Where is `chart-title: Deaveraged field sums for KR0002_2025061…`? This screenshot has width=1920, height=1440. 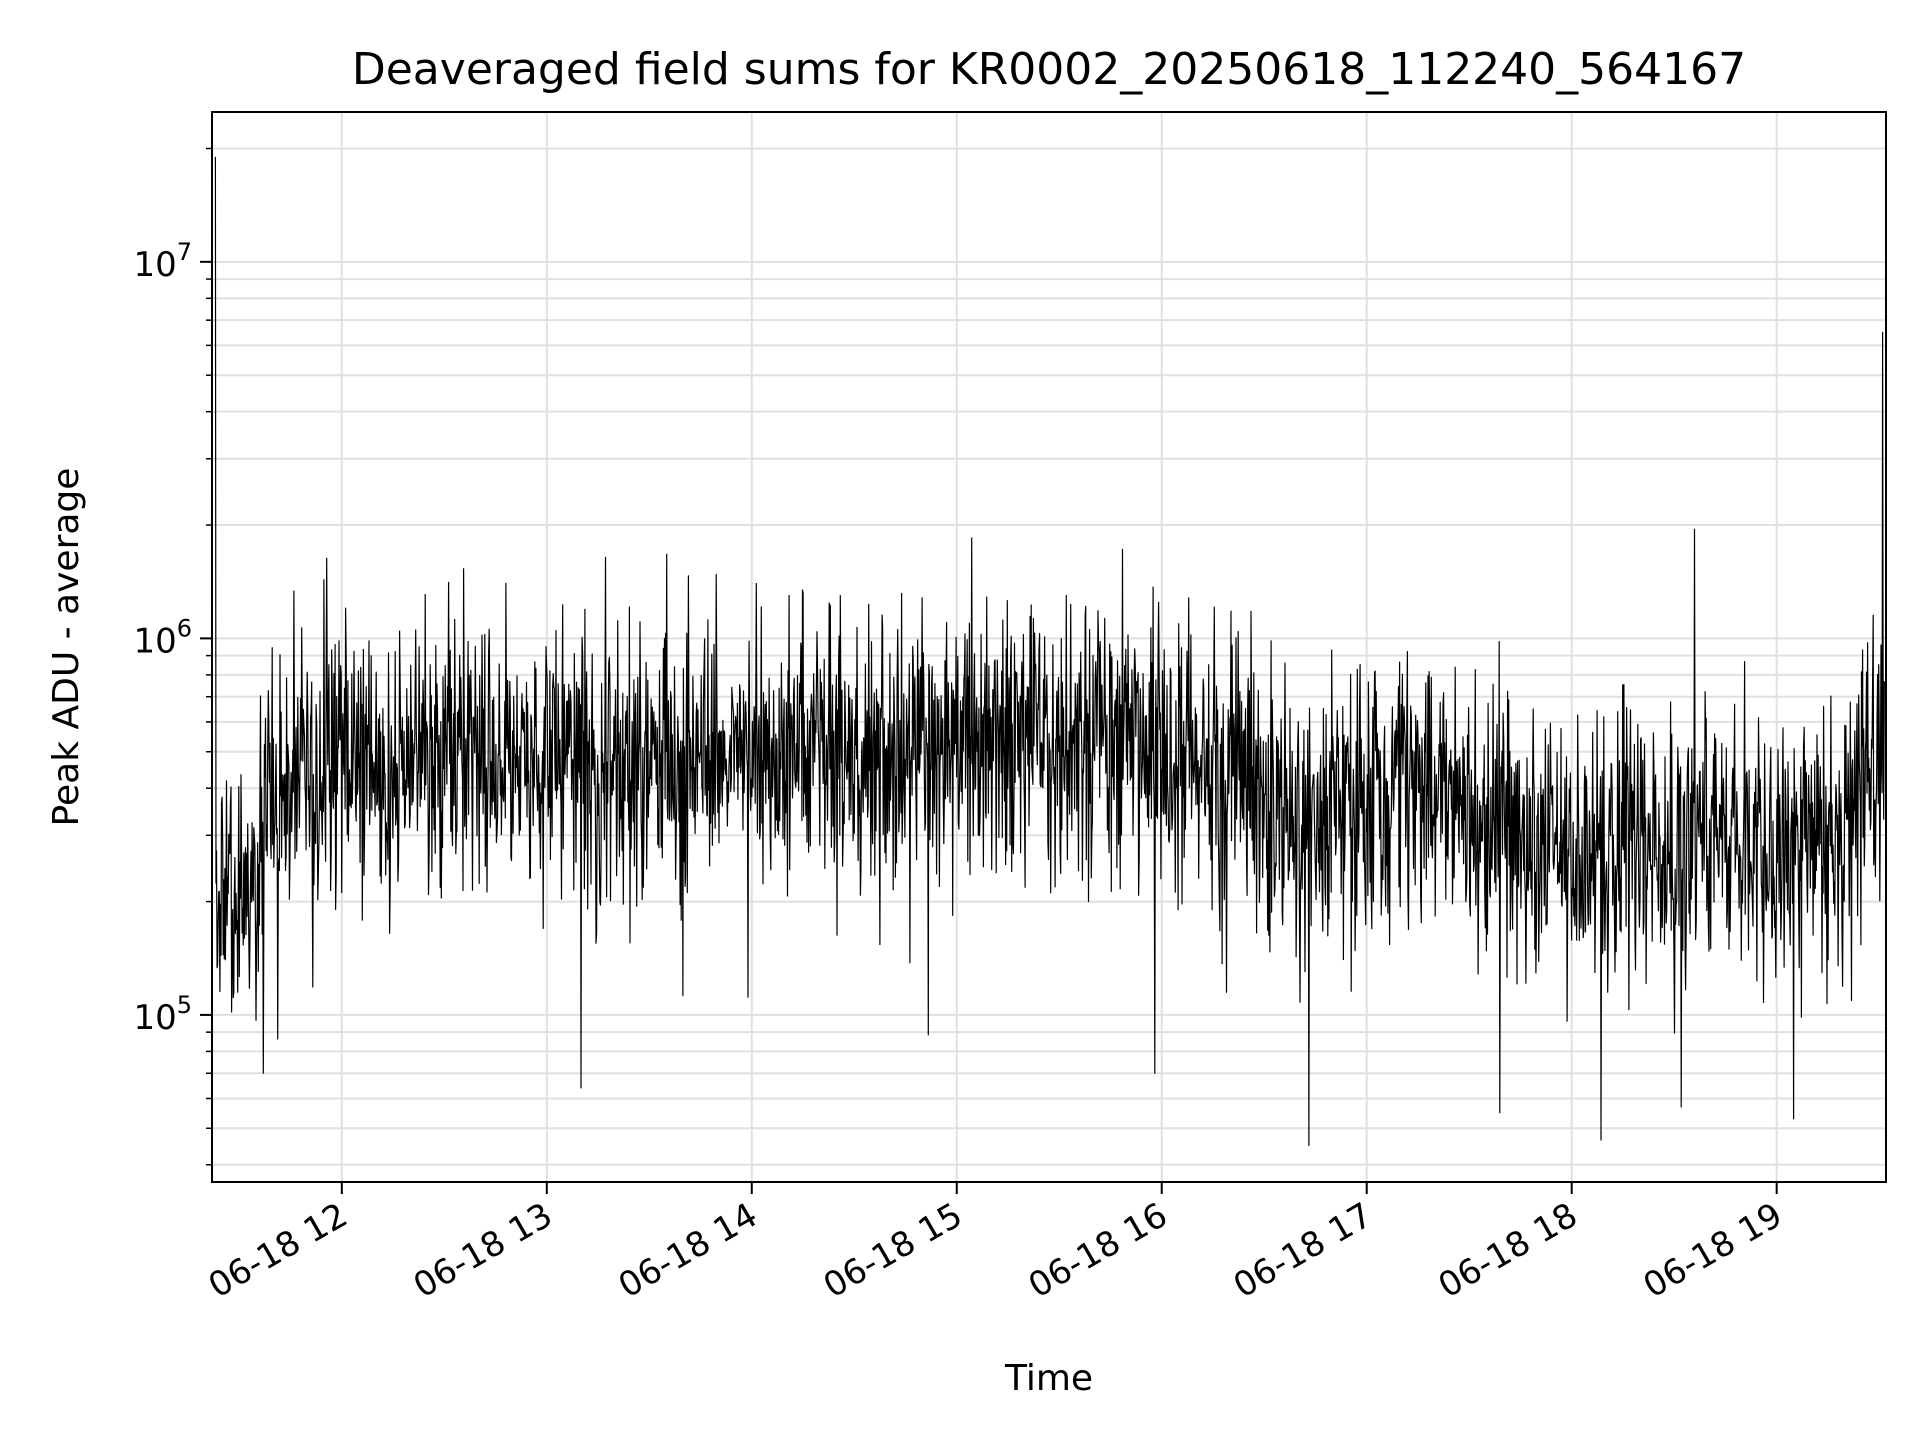 chart-title: Deaveraged field sums for KR0002_2025061… is located at coordinates (1049, 69).